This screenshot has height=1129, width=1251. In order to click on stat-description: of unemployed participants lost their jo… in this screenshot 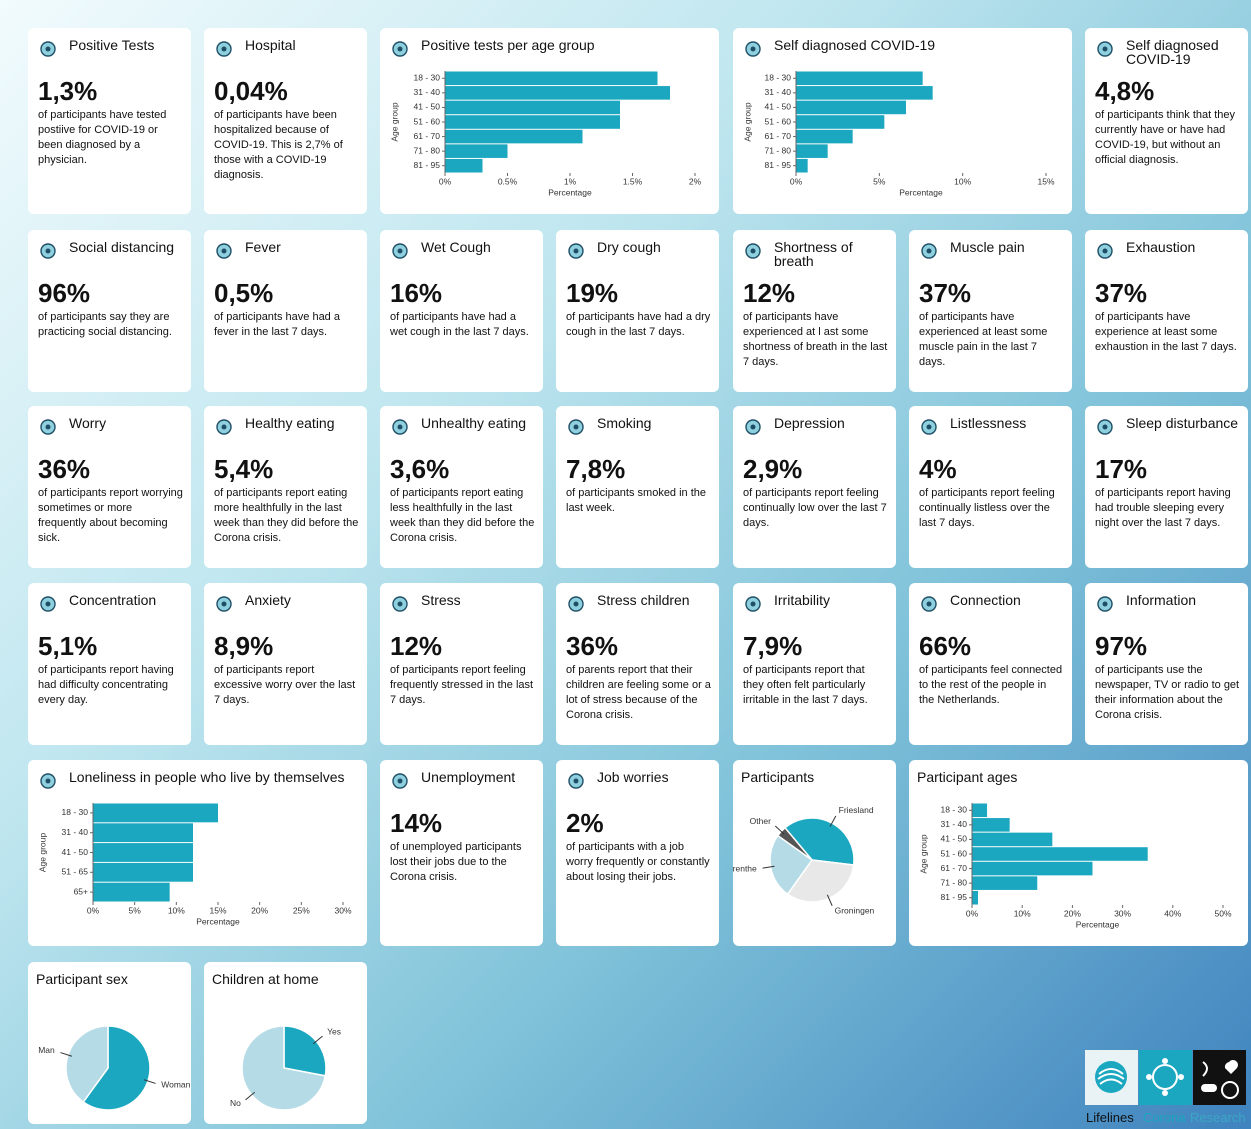, I will do `click(456, 862)`.